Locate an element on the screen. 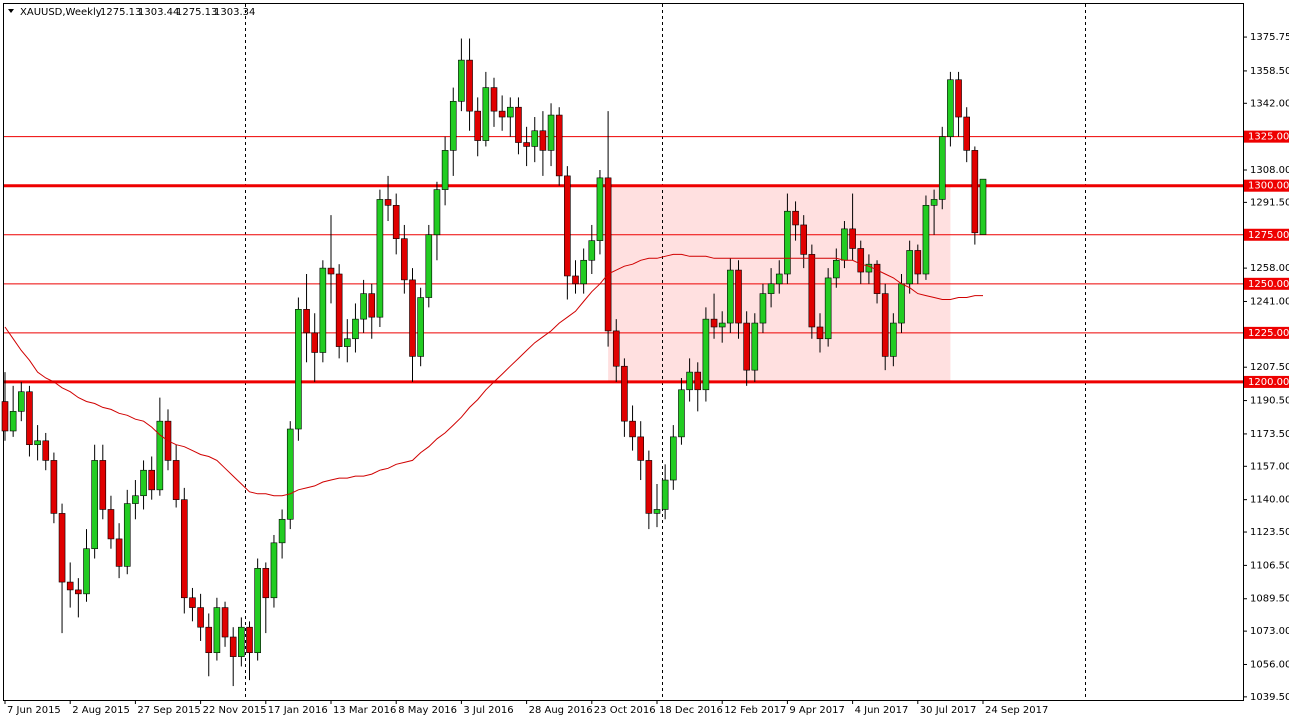 The width and height of the screenshot is (1289, 723). y-tick-label: 1089.50 is located at coordinates (1269, 599).